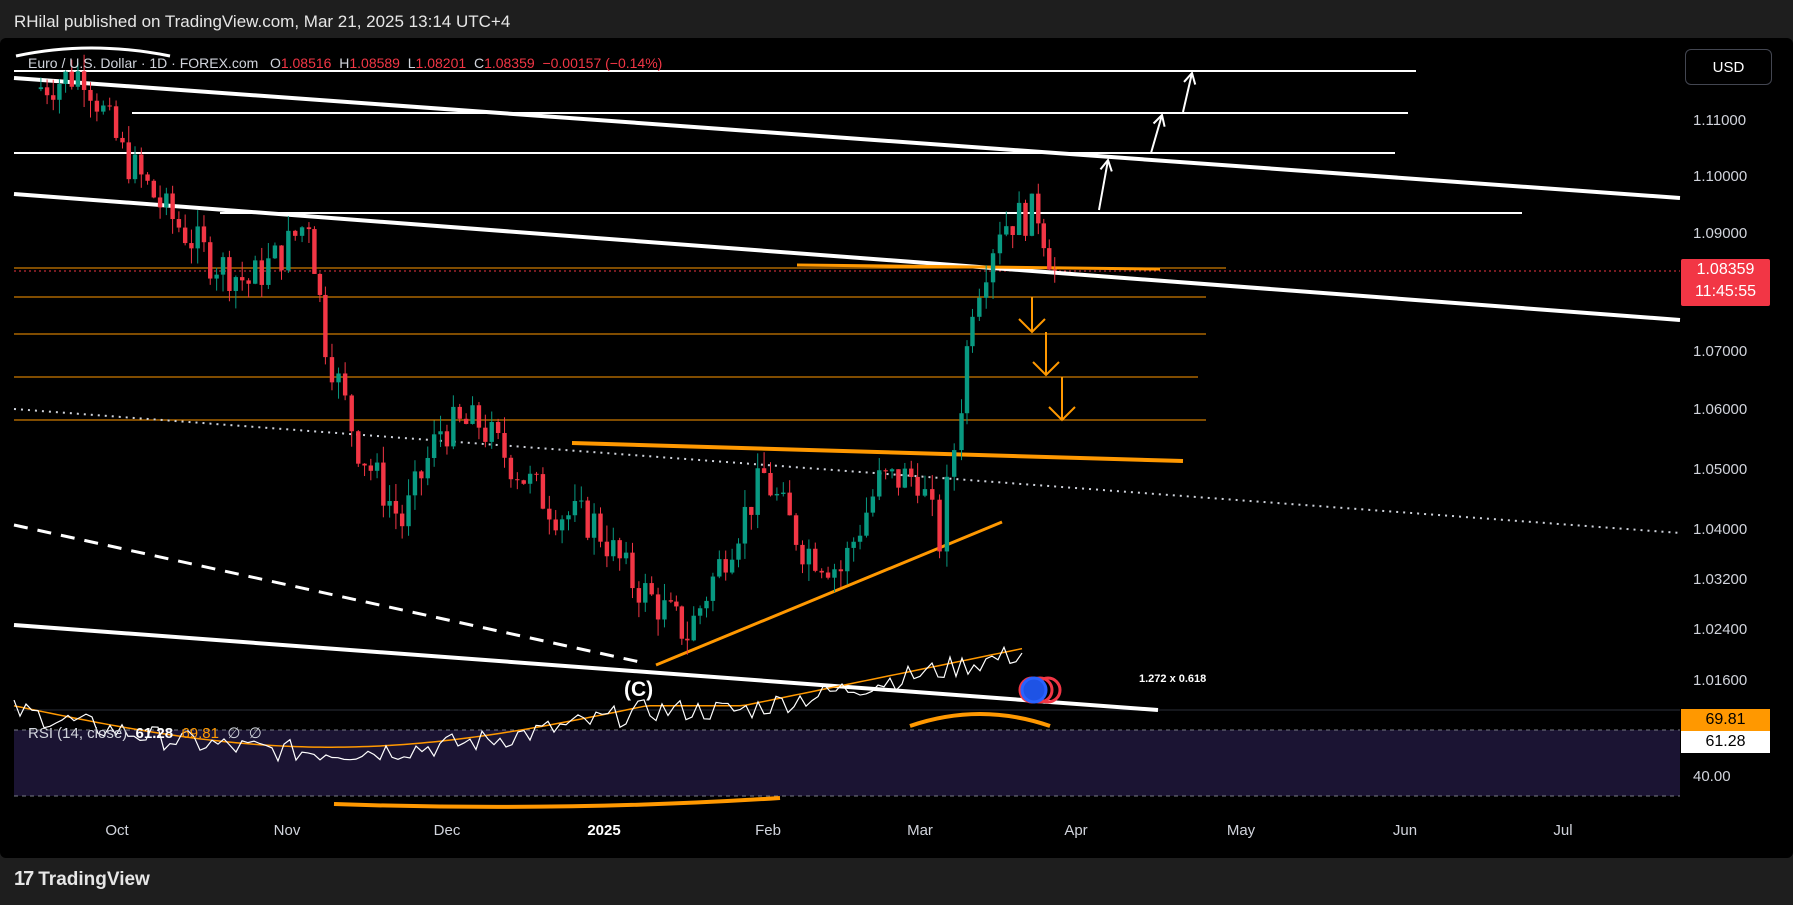  I want to click on rsi-extra-2: ∅, so click(255, 733).